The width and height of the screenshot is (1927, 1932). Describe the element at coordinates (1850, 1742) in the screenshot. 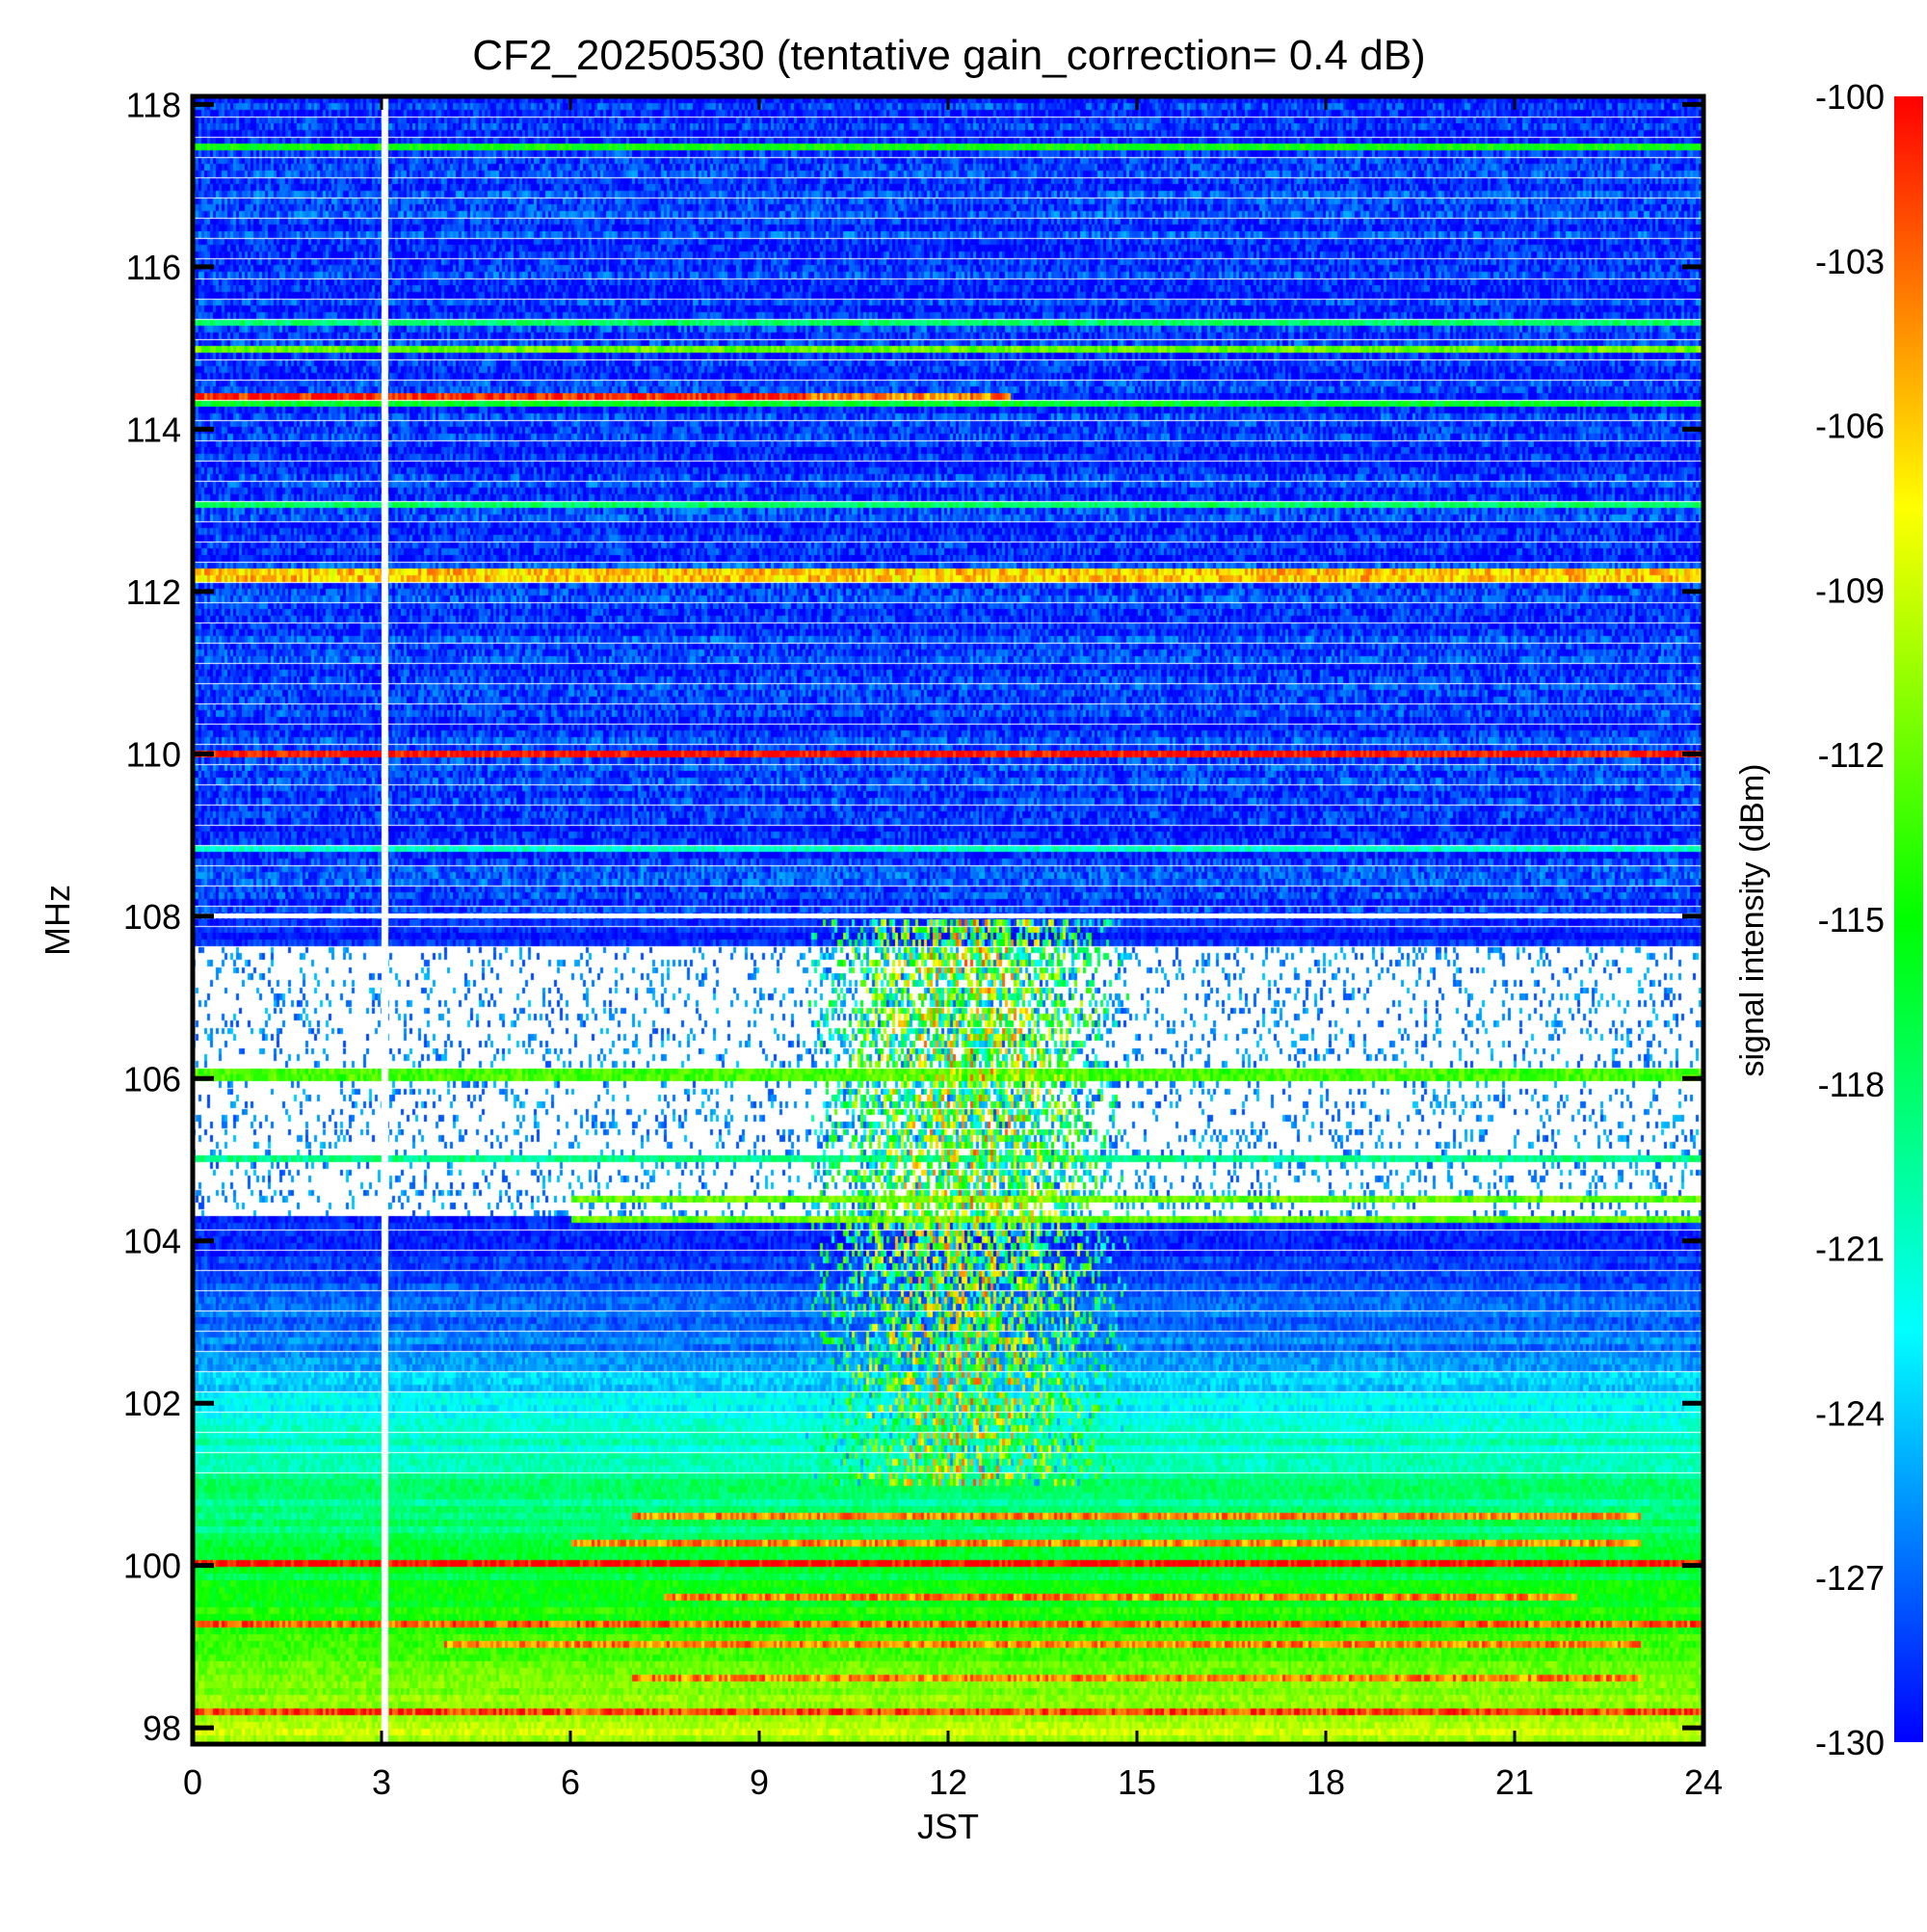

I see `colorbar-tick-label: -130` at that location.